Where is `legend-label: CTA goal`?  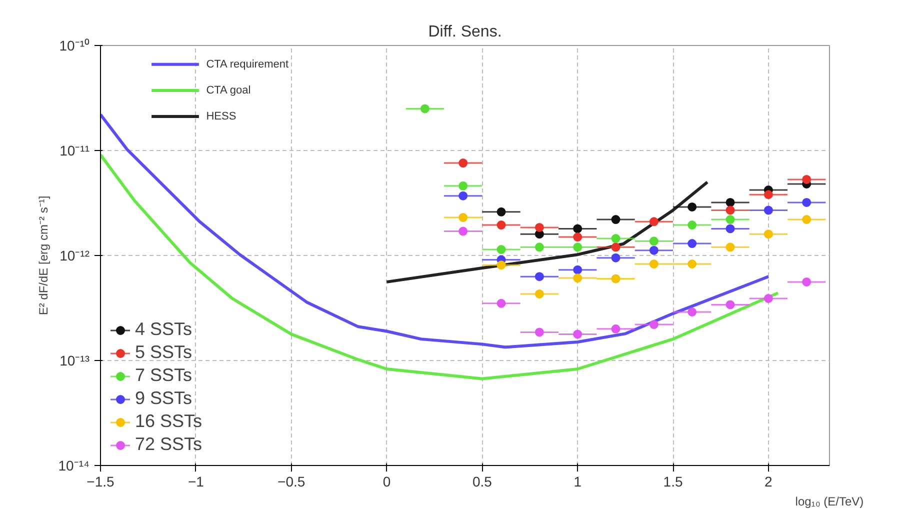
legend-label: CTA goal is located at coordinates (228, 90).